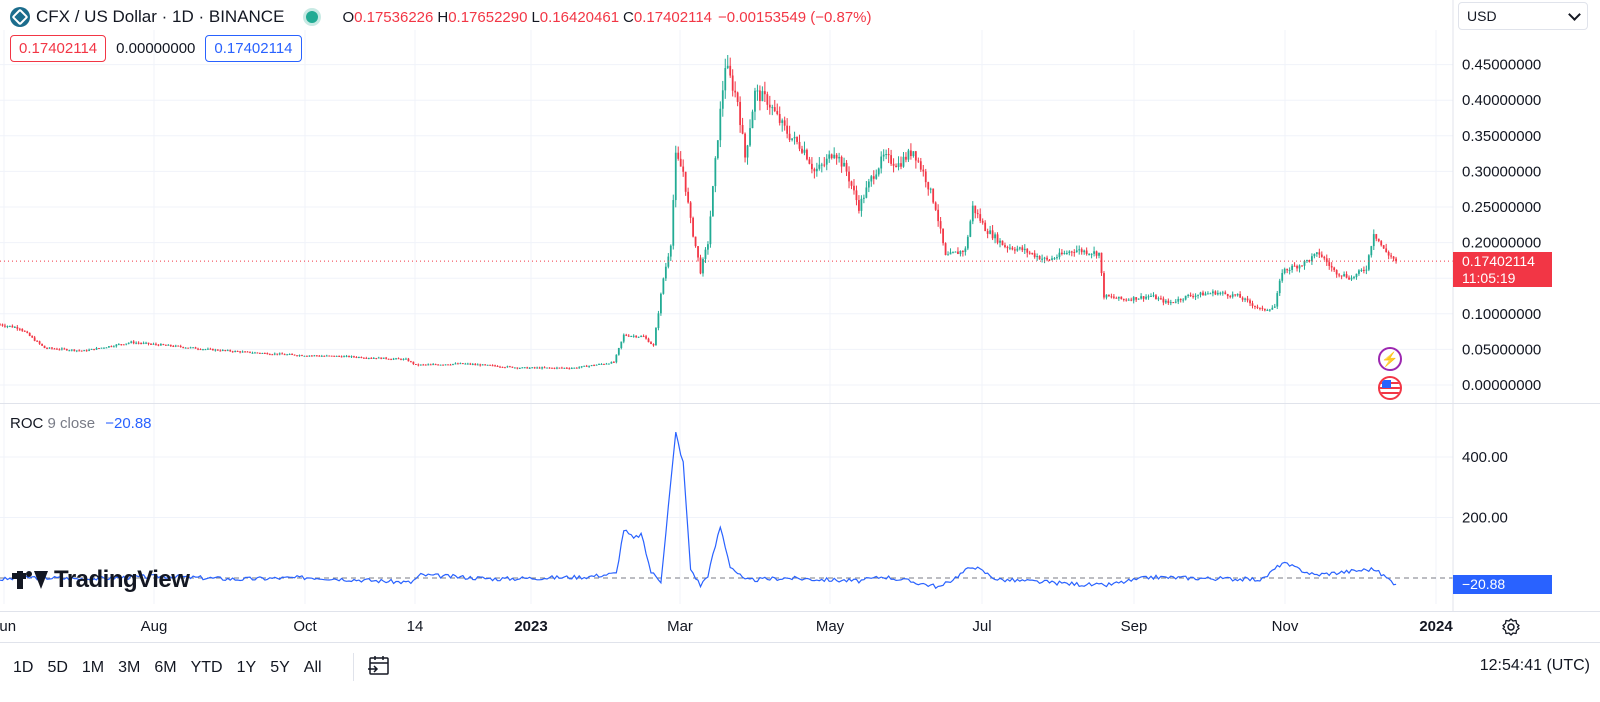 This screenshot has width=1600, height=702. Describe the element at coordinates (1523, 16) in the screenshot. I see `currency-select: USD` at that location.